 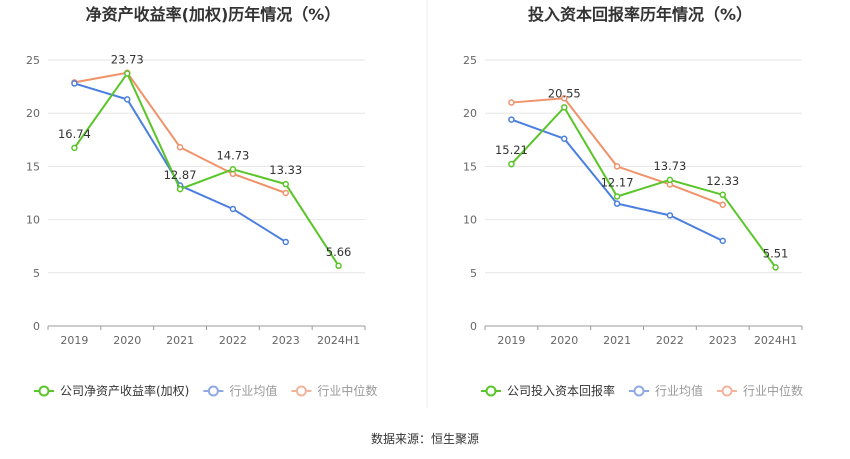 What do you see at coordinates (180, 175) in the screenshot?
I see `data-label: 12.87` at bounding box center [180, 175].